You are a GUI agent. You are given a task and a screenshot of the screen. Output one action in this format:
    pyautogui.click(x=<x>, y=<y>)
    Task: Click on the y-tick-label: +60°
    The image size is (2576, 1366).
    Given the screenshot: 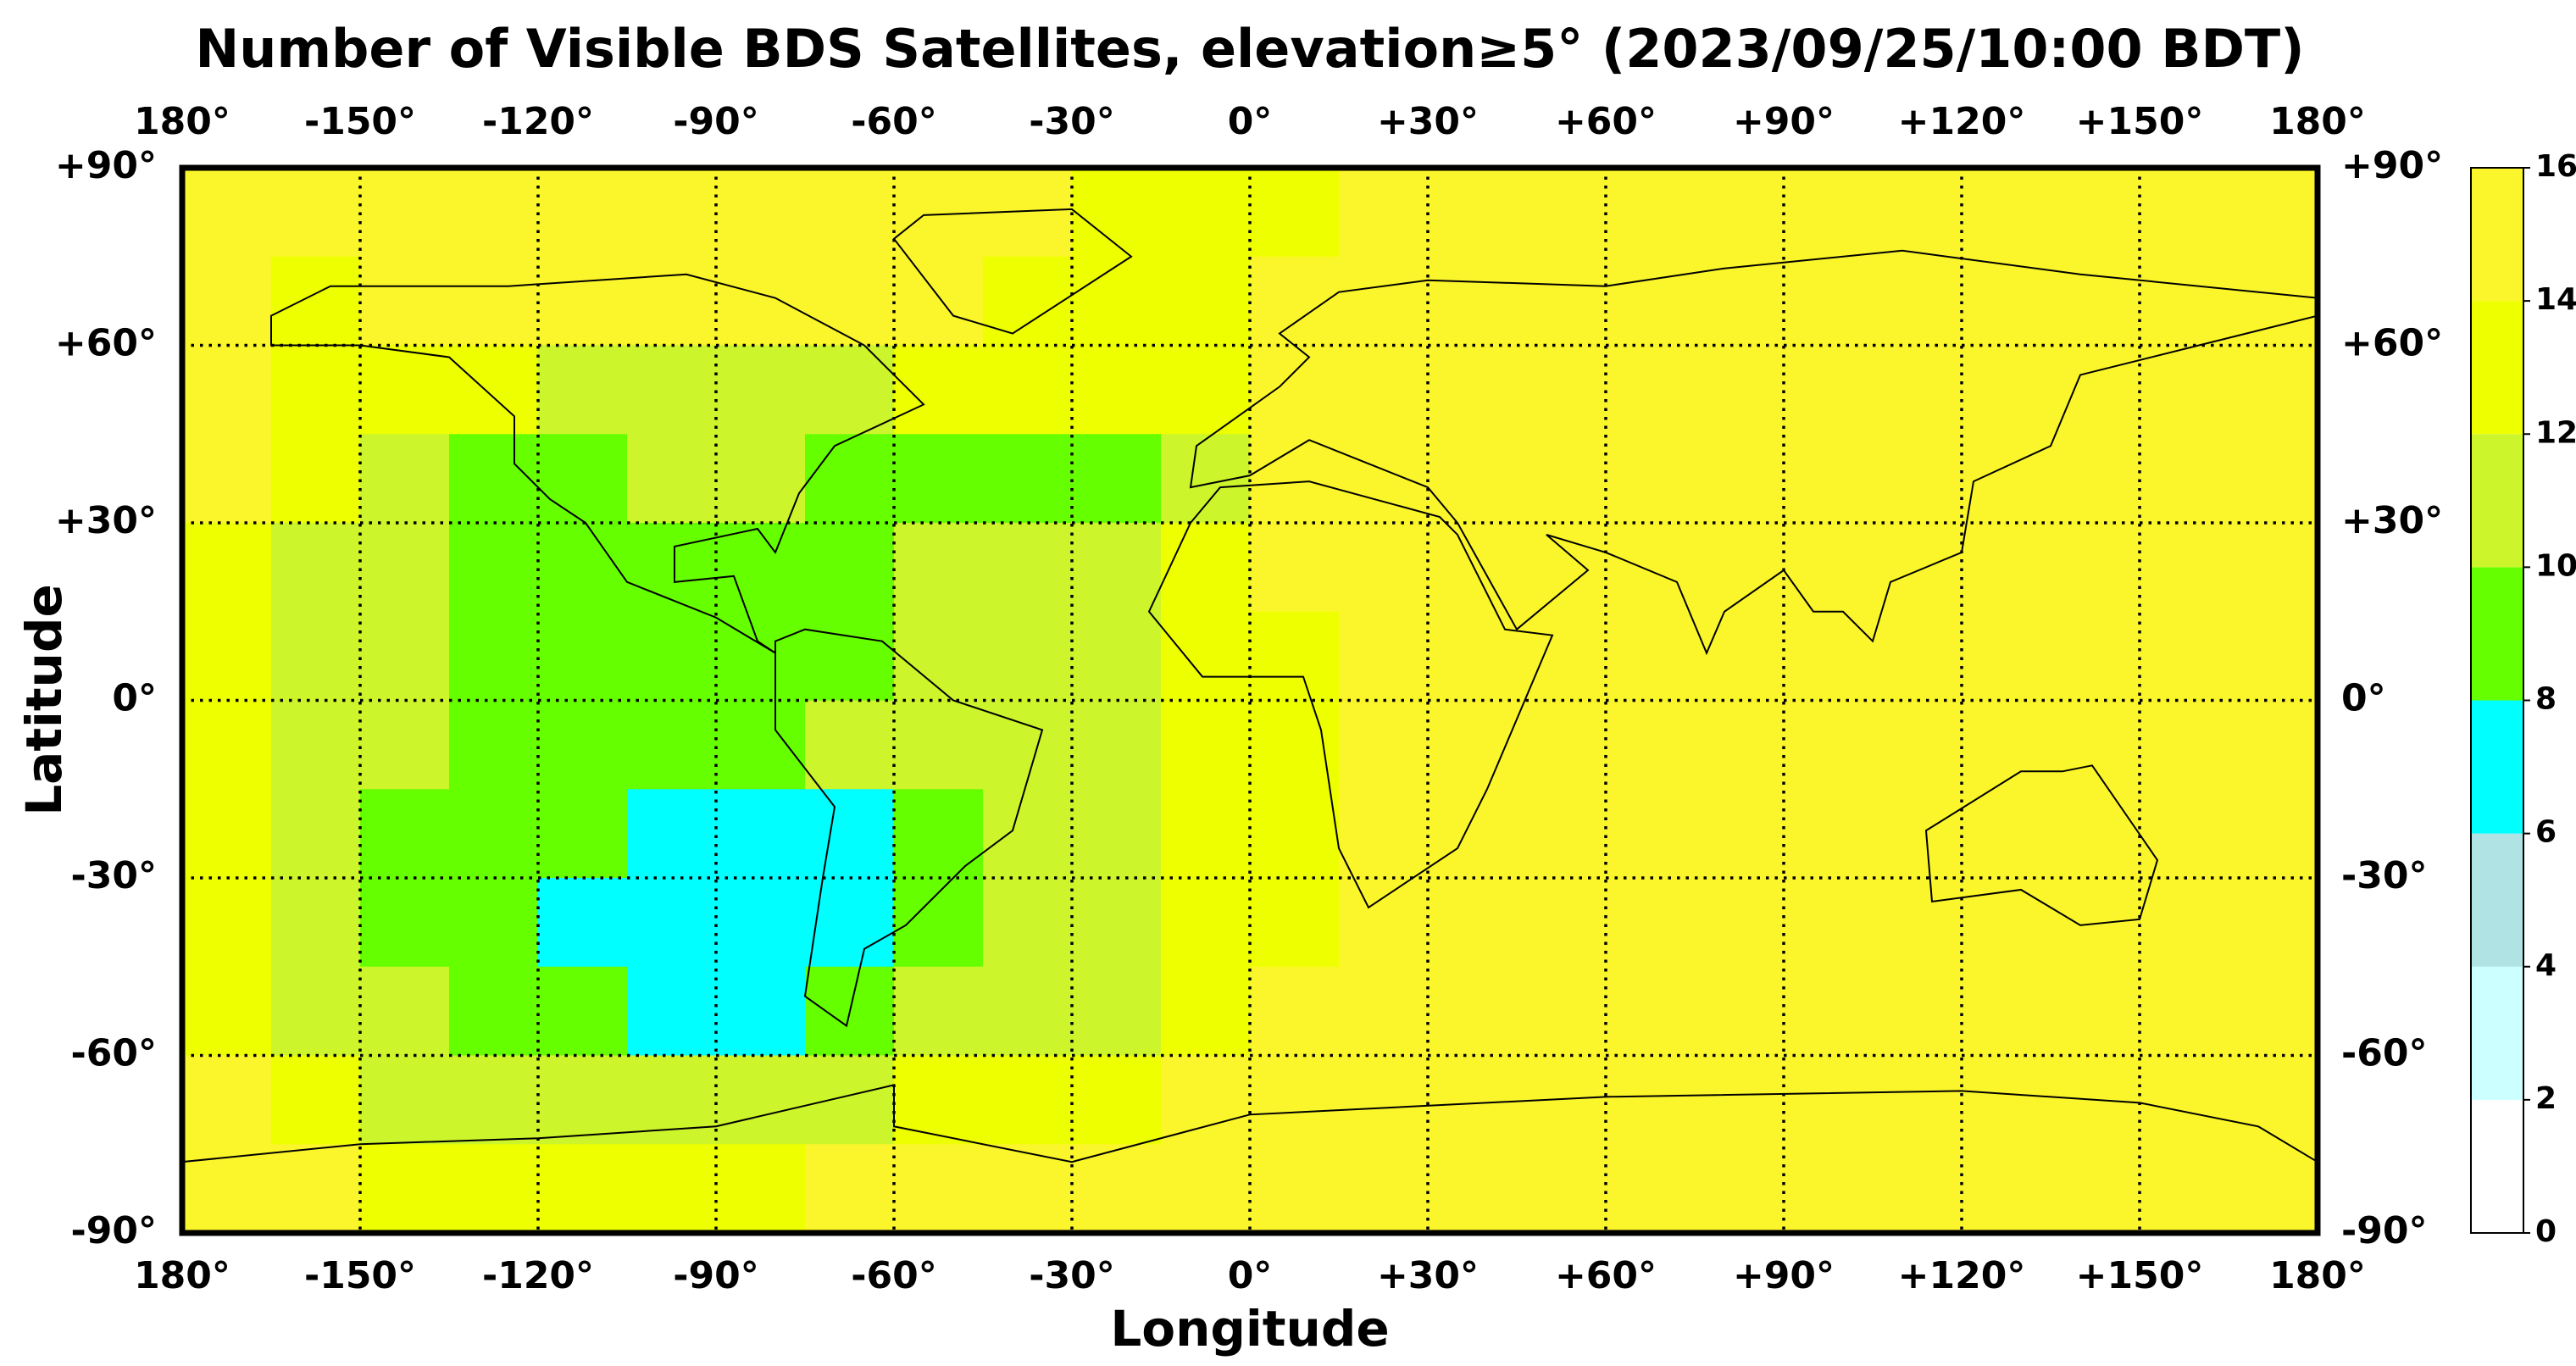 What is the action you would take?
    pyautogui.click(x=106, y=343)
    